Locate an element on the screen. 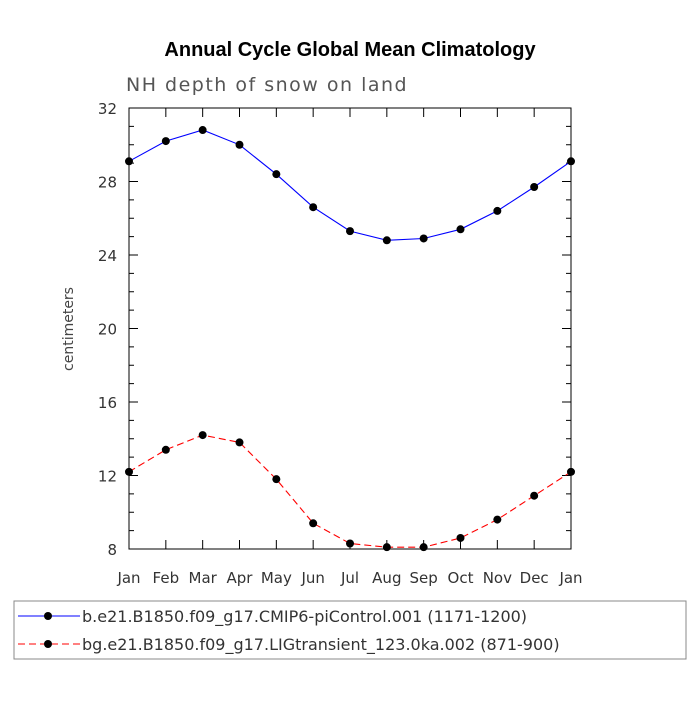 The image size is (700, 704). x-tick-label: Aug is located at coordinates (386, 578).